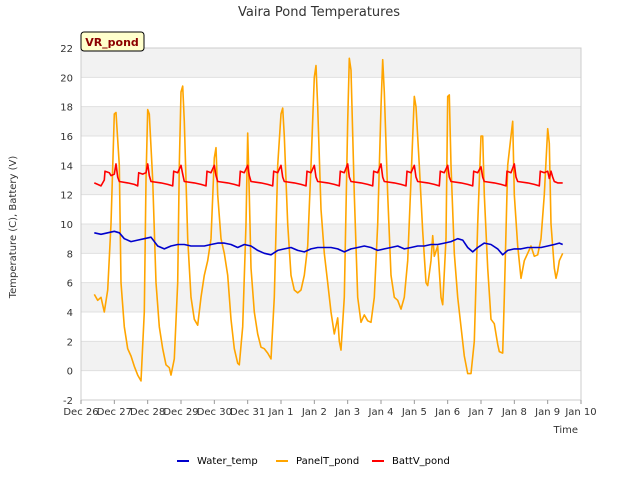 The height and width of the screenshot is (480, 640). Describe the element at coordinates (147, 412) in the screenshot. I see `x-tick-label: Dec 28` at that location.